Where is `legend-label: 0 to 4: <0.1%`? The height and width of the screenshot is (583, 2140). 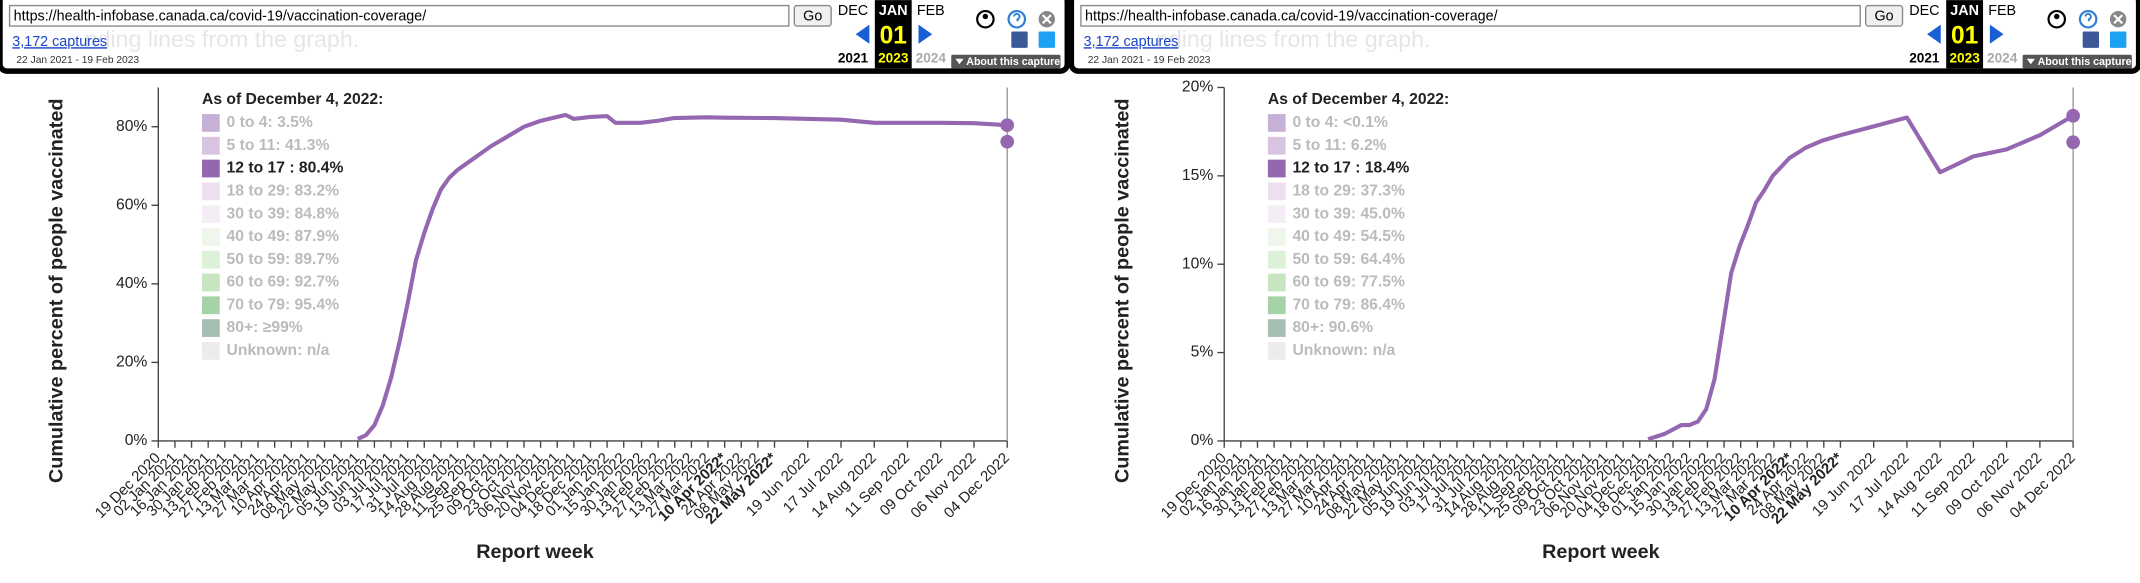 legend-label: 0 to 4: <0.1% is located at coordinates (1340, 122).